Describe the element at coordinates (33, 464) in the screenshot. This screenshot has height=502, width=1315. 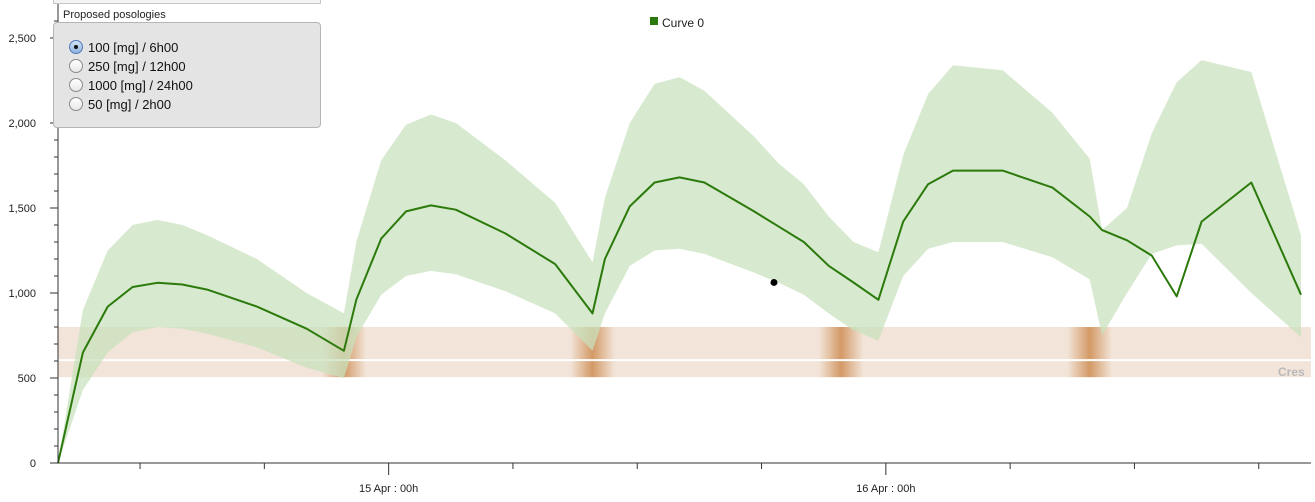
I see `y-tick-label: 0` at that location.